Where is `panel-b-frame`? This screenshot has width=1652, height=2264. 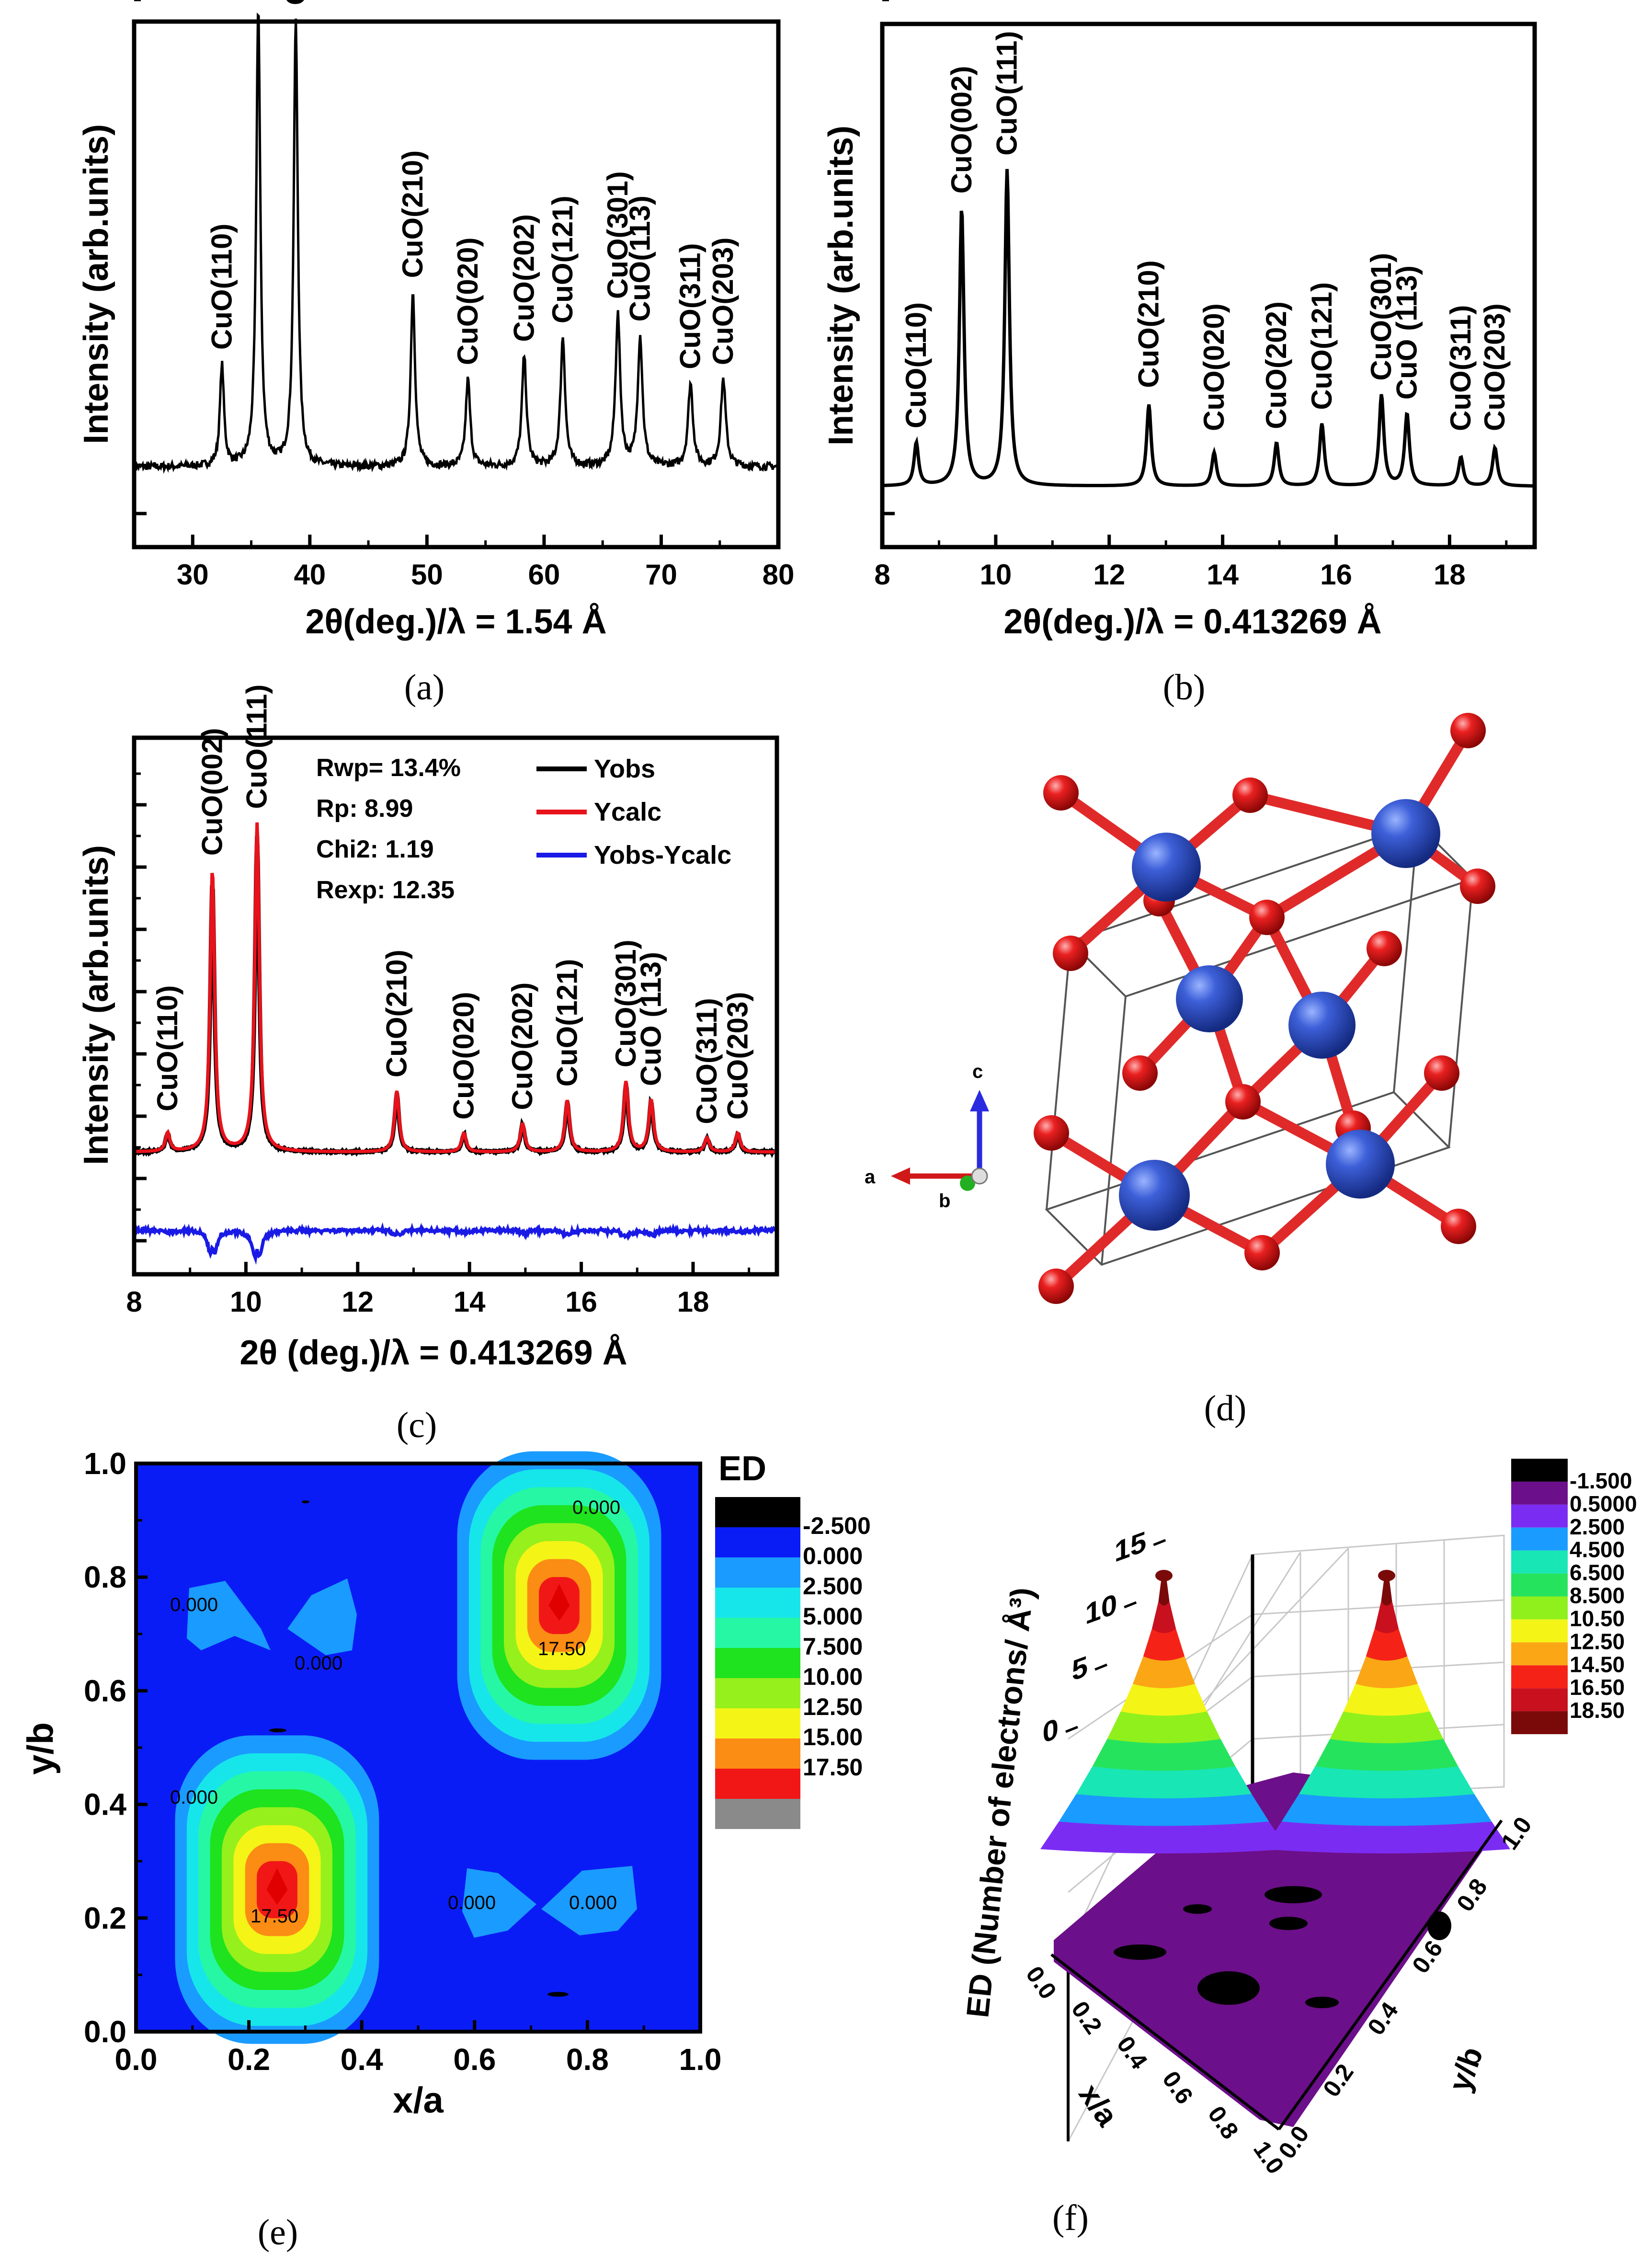
panel-b-frame is located at coordinates (1208, 285).